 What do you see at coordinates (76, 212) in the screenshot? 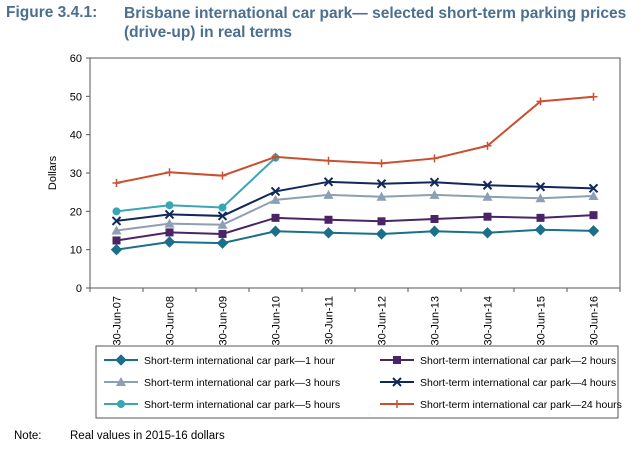
I see `y-tick-label: 20` at bounding box center [76, 212].